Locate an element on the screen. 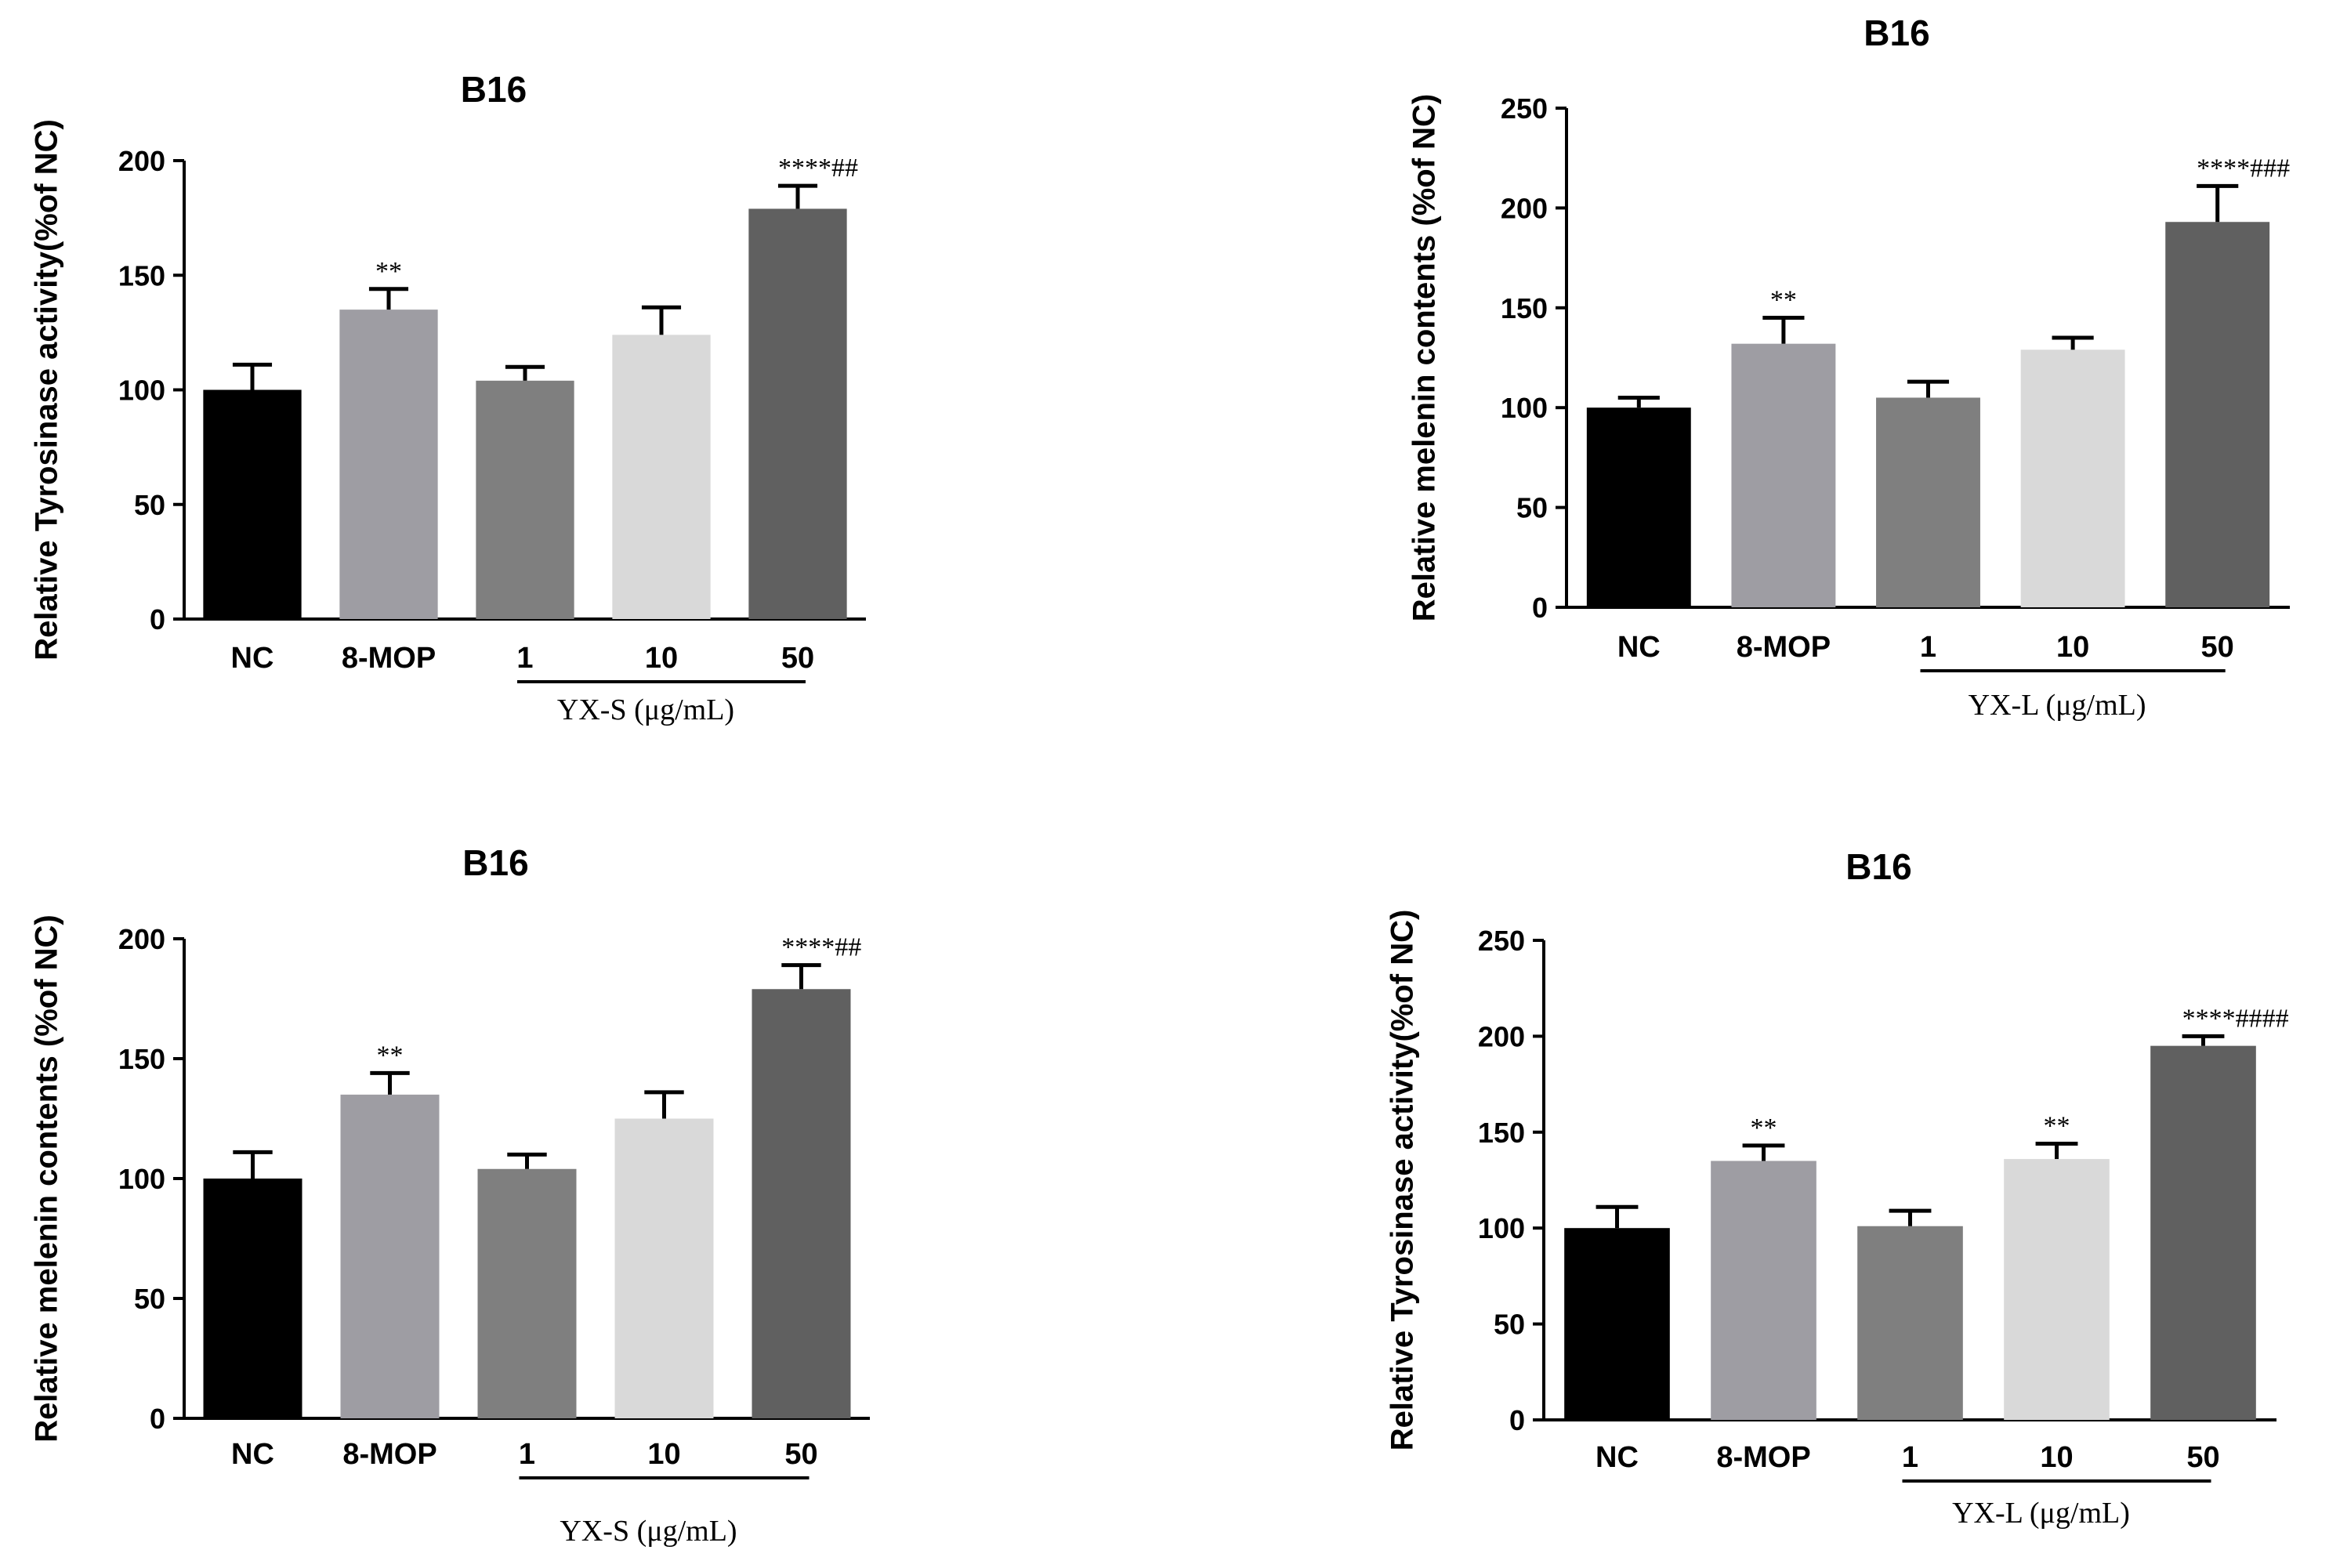  significance-label: ****### is located at coordinates (2243, 168).